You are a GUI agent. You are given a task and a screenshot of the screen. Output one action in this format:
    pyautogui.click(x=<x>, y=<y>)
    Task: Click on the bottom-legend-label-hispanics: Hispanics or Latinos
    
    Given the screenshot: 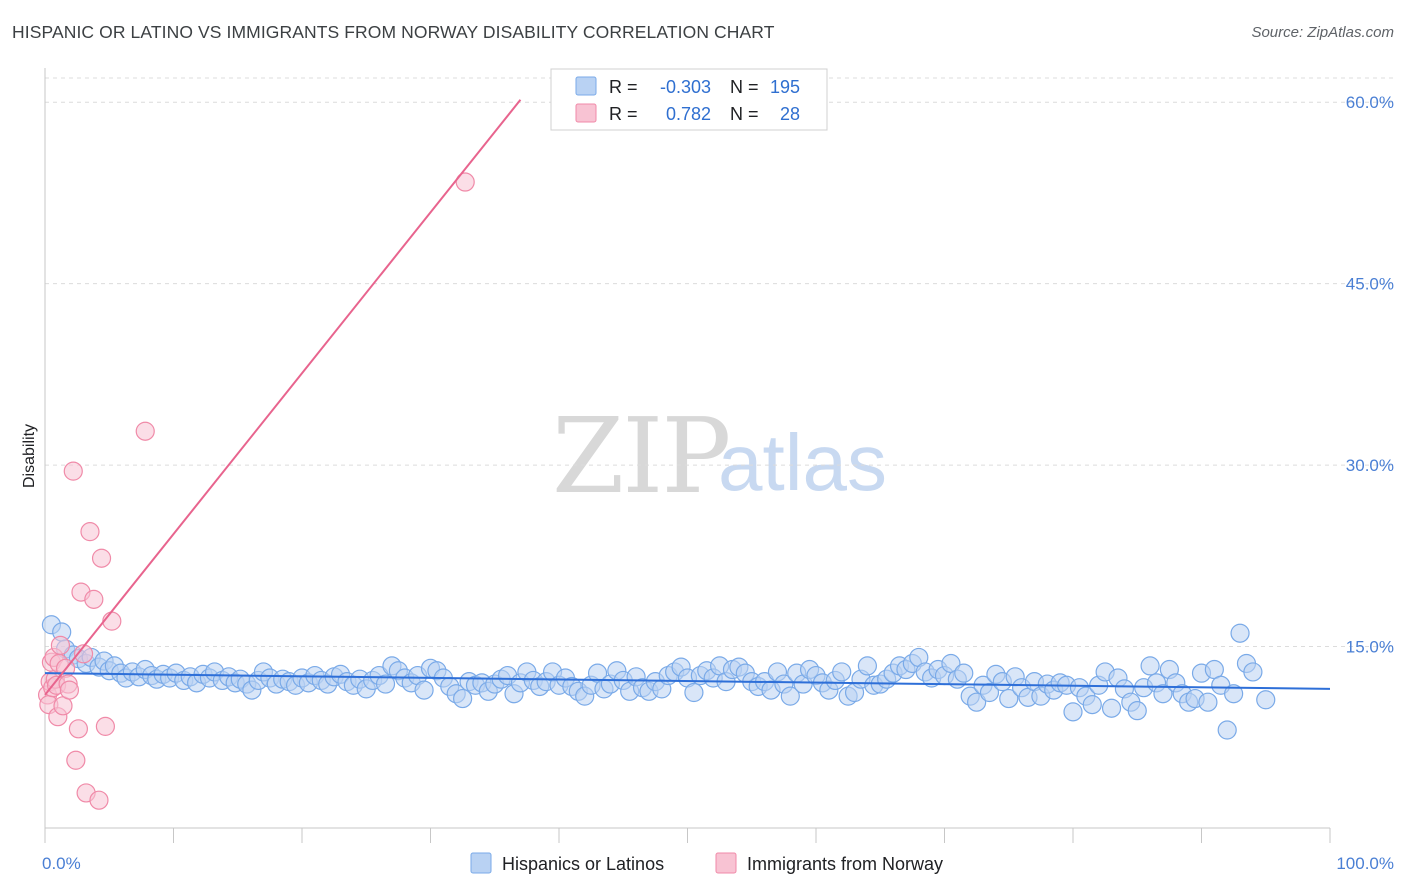 What is the action you would take?
    pyautogui.click(x=583, y=864)
    